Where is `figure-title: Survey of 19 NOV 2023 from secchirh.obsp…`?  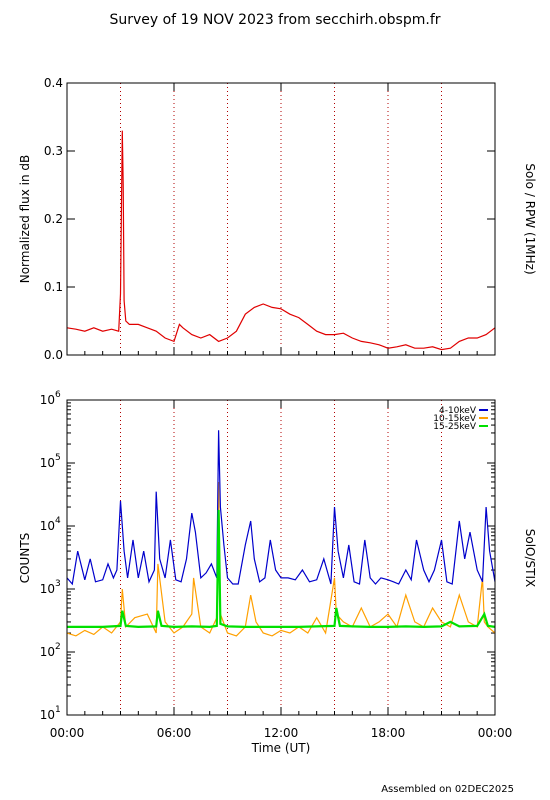
figure-title: Survey of 19 NOV 2023 from secchirh.obsp… is located at coordinates (274, 20).